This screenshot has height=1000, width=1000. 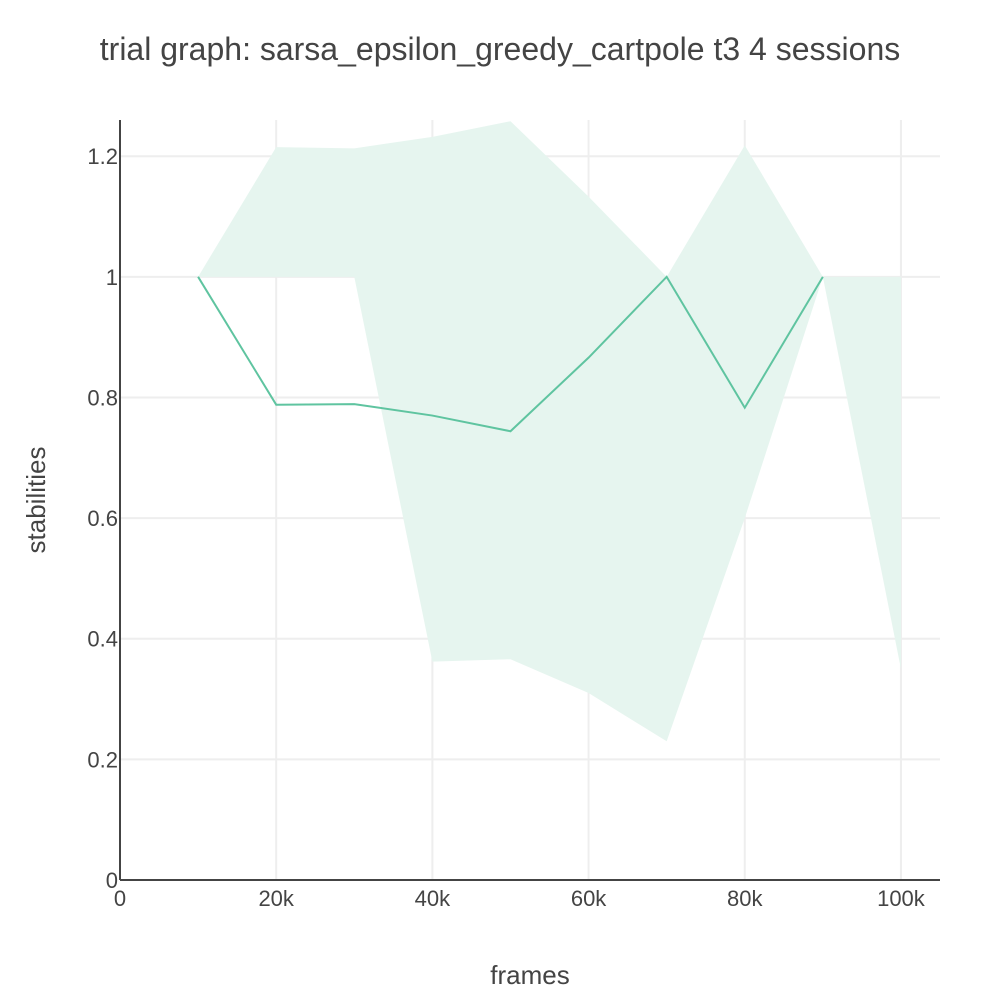 What do you see at coordinates (36, 500) in the screenshot?
I see `y-axis-label: stabilities` at bounding box center [36, 500].